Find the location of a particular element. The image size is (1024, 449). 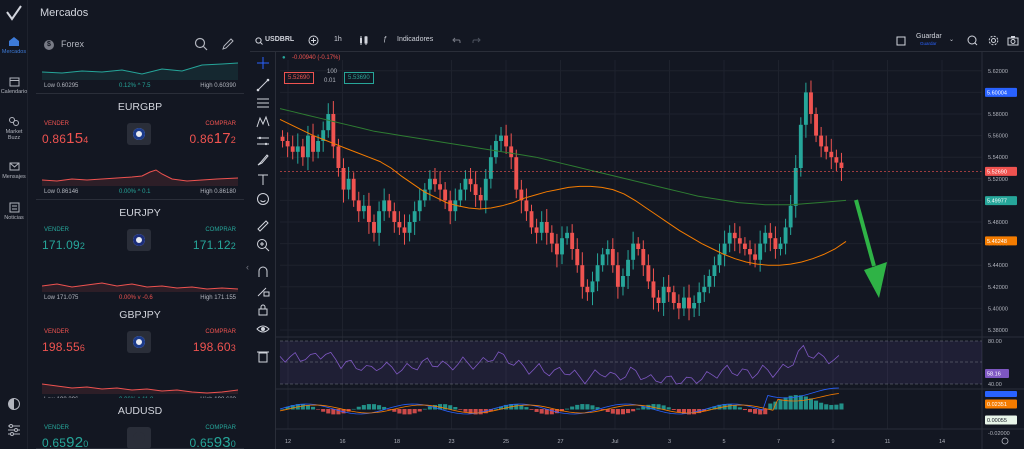

lock-icon is located at coordinates (263, 310).